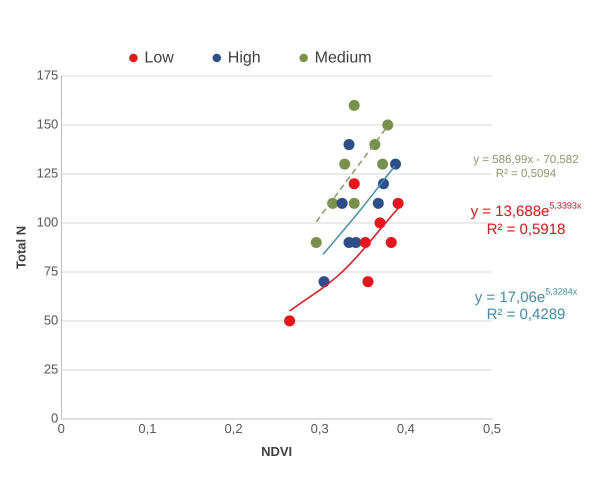 Image resolution: width=597 pixels, height=484 pixels. I want to click on y-tick-label: 100, so click(47, 222).